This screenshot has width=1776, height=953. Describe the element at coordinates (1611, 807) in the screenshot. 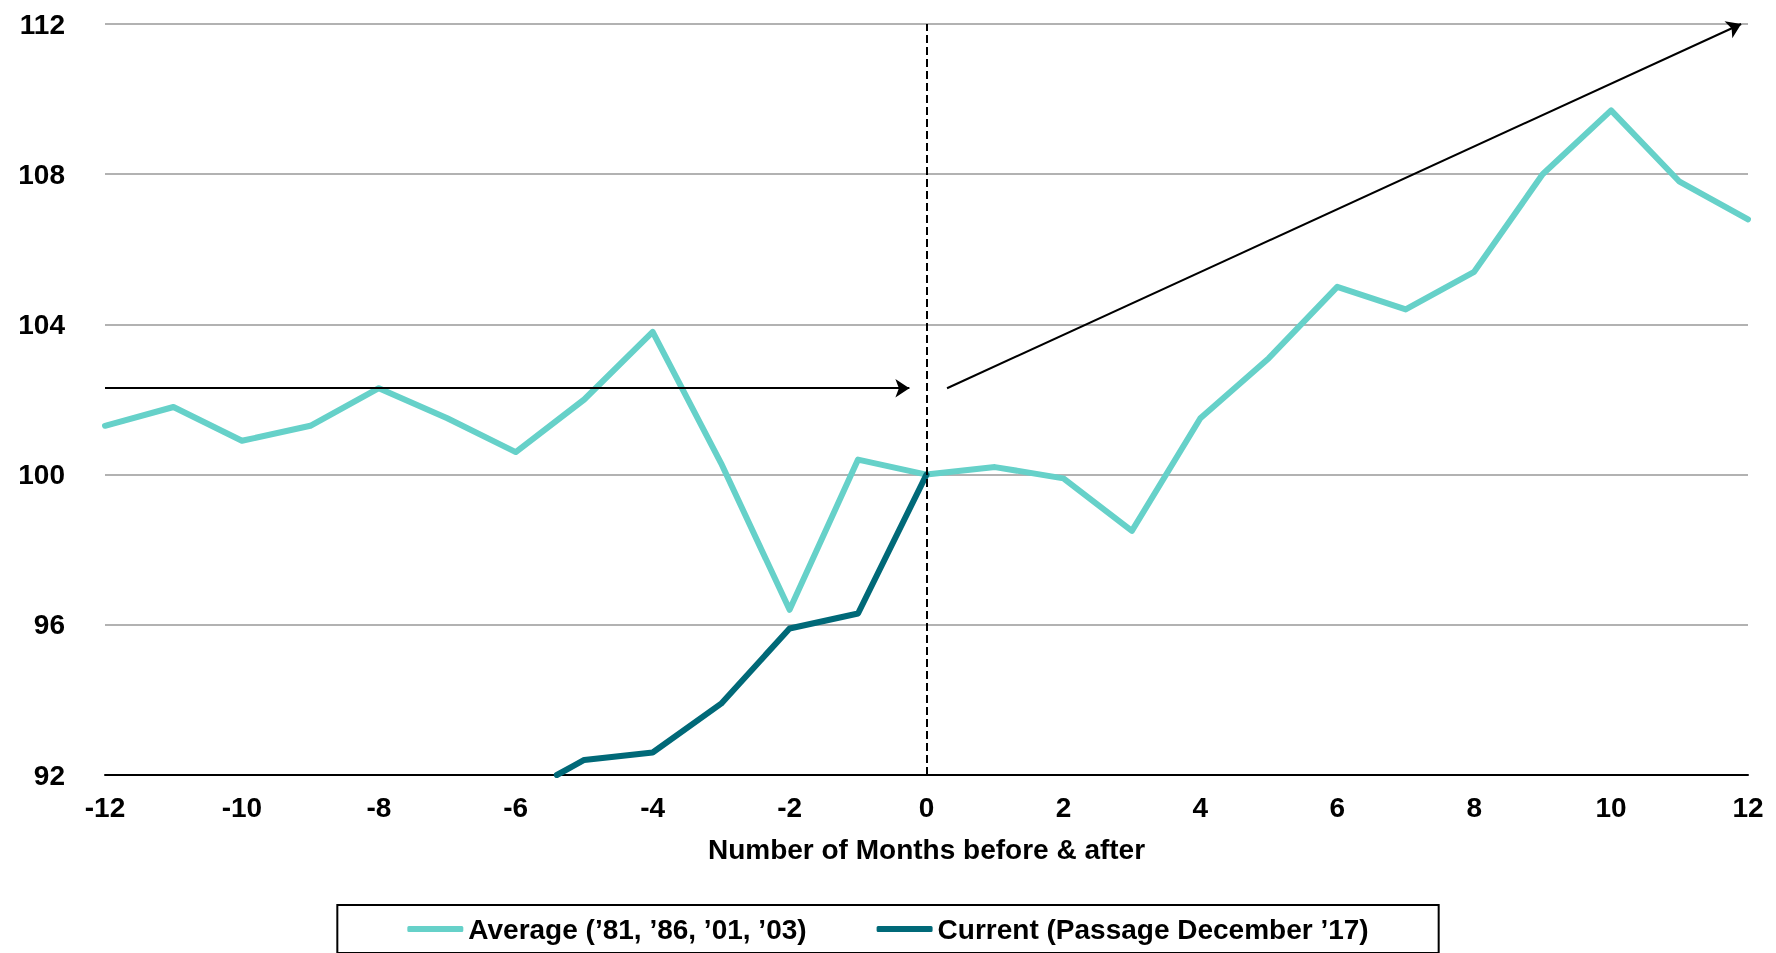

I see `x-tick-label: 10` at that location.